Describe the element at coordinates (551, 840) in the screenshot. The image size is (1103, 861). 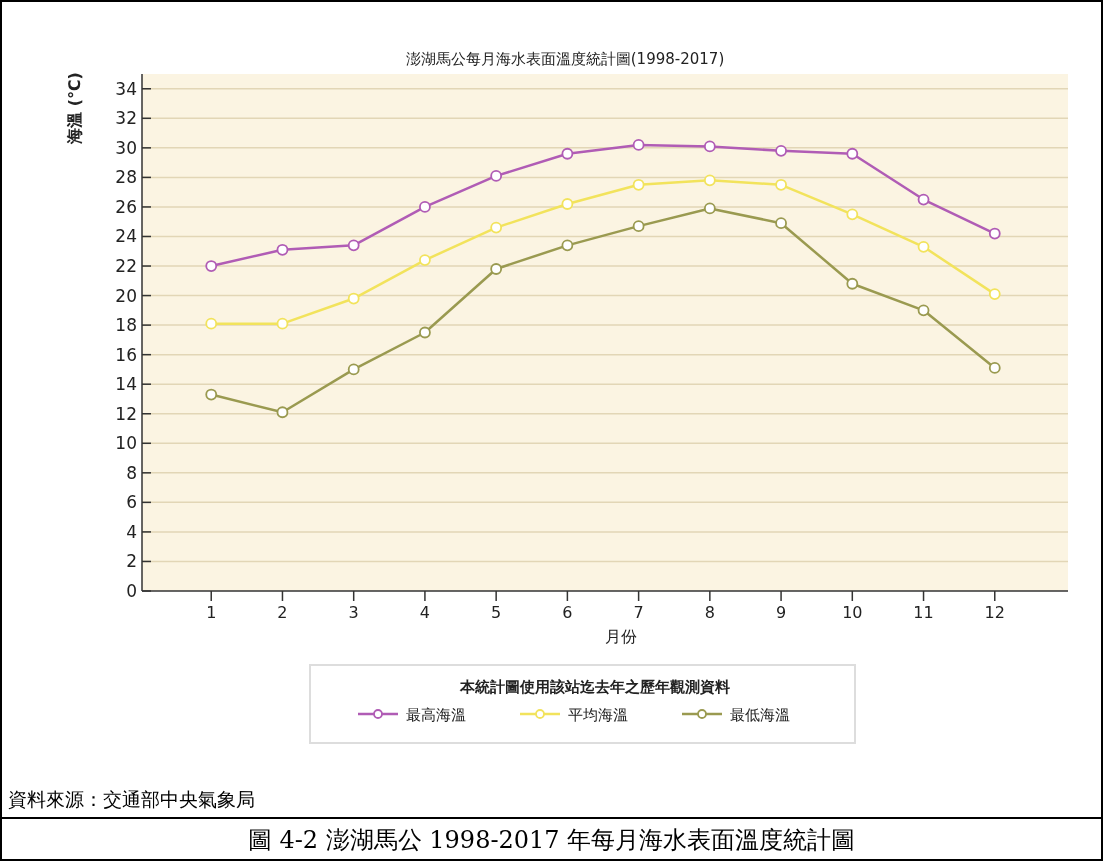
I see `annotation: 圖 4-2 澎湖馬公 1998-2017 年每月海水表面溫度統計圖` at that location.